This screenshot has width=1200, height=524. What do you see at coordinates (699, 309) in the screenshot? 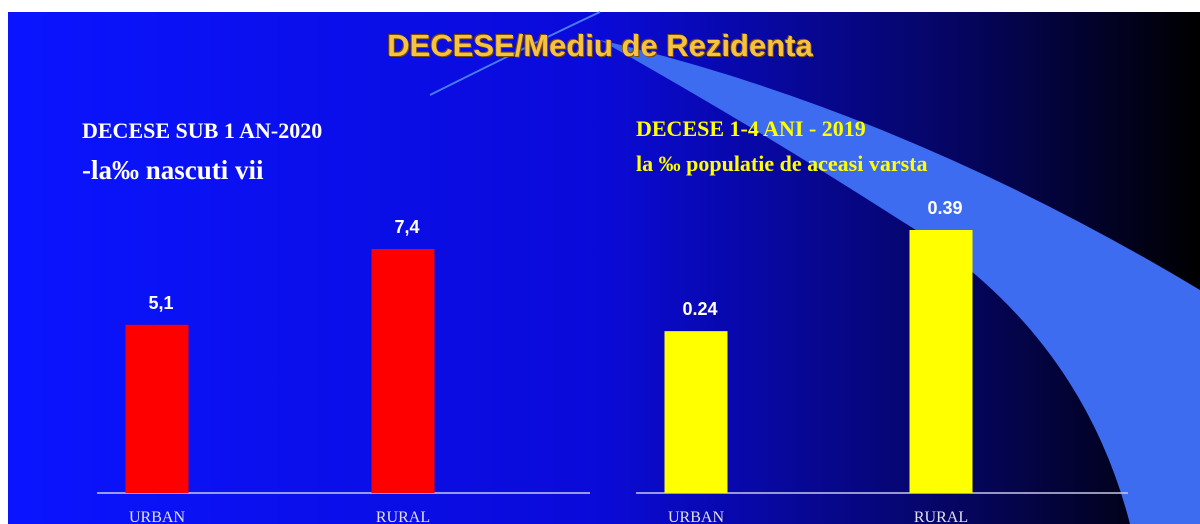
I see `value-label: 0.24` at bounding box center [699, 309].